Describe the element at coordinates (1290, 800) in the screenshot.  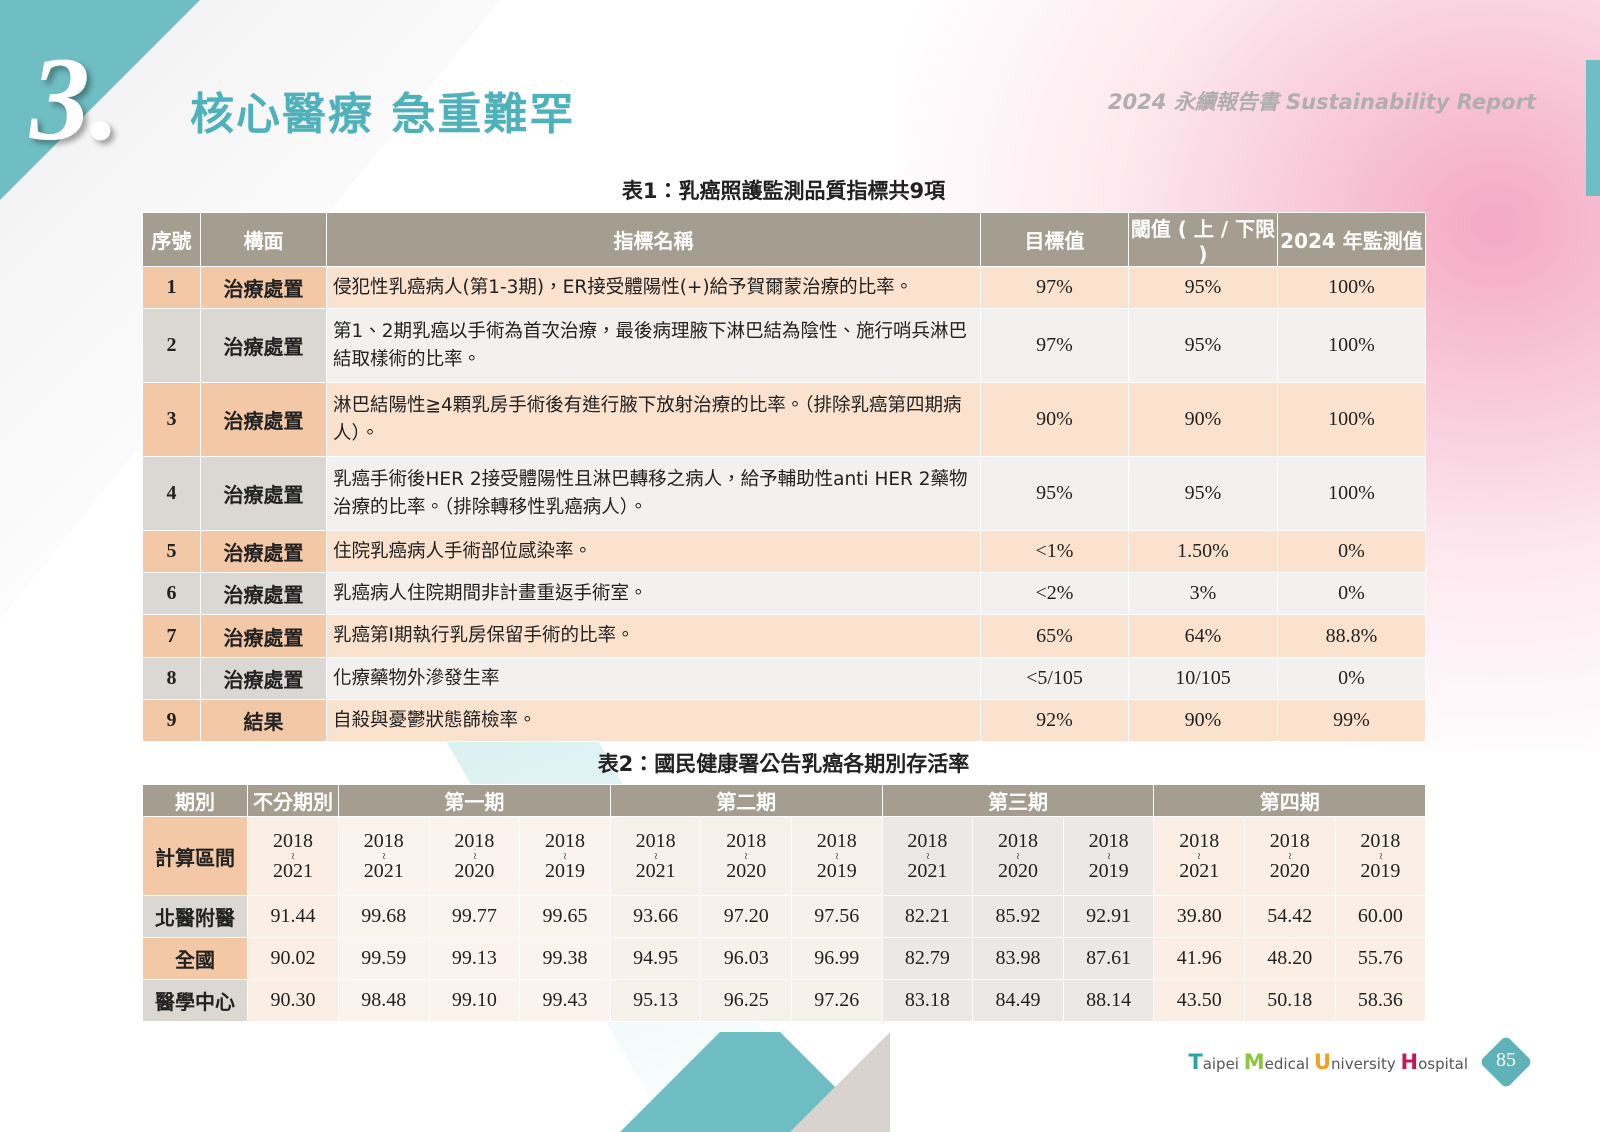
I see `column-header: 第四期` at that location.